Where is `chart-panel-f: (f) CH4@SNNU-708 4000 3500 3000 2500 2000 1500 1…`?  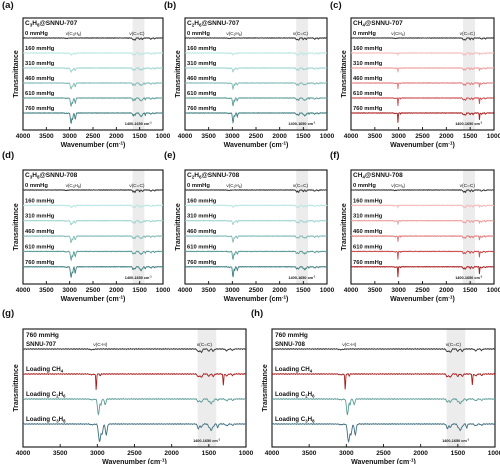
chart-panel-f: (f) CH4@SNNU-708 4000 3500 3000 2500 2000 1500 1… is located at coordinates (415, 226).